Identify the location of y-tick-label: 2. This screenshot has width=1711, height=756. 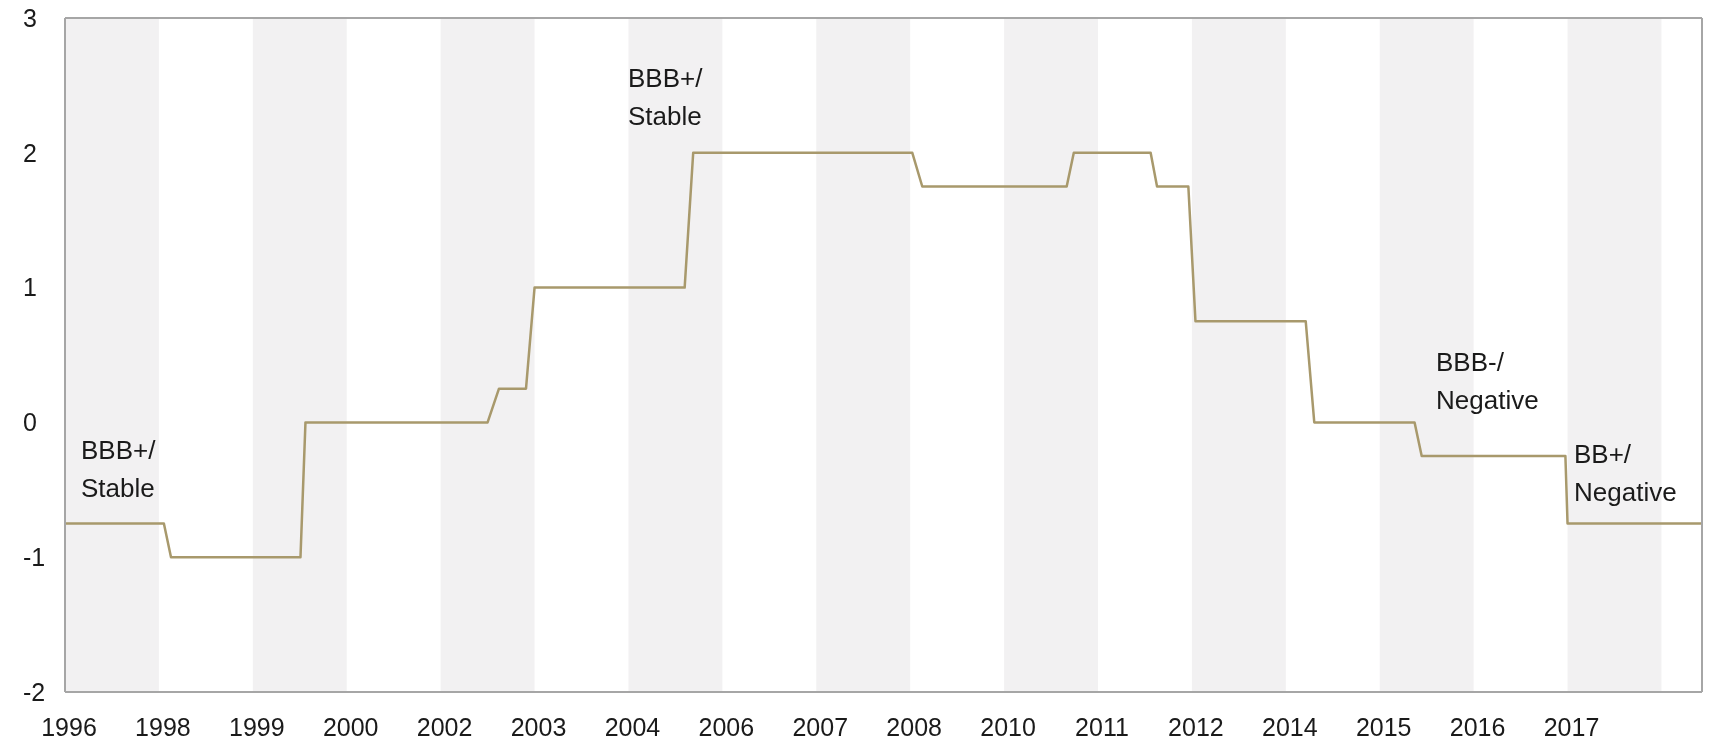
(30, 152).